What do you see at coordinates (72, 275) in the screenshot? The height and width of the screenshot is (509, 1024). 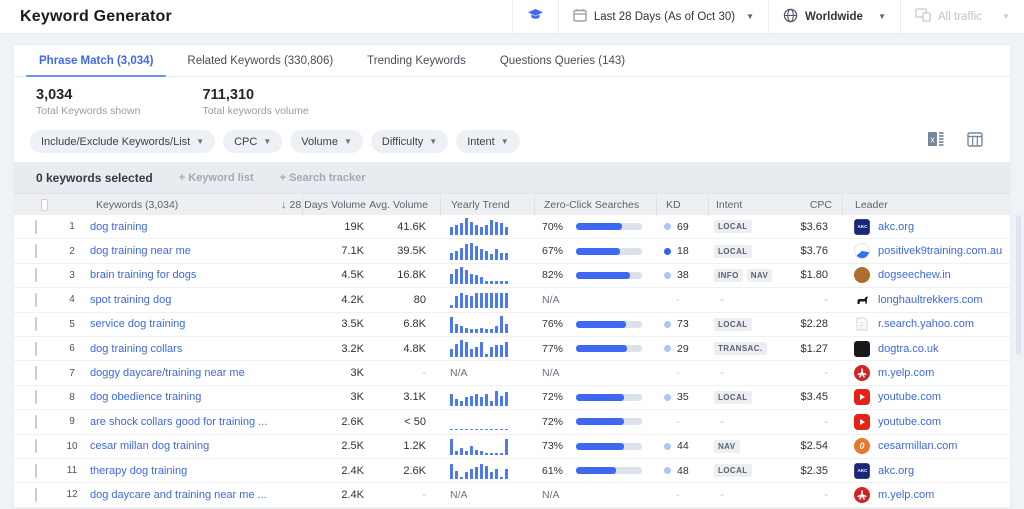 I see `row-index: 3` at bounding box center [72, 275].